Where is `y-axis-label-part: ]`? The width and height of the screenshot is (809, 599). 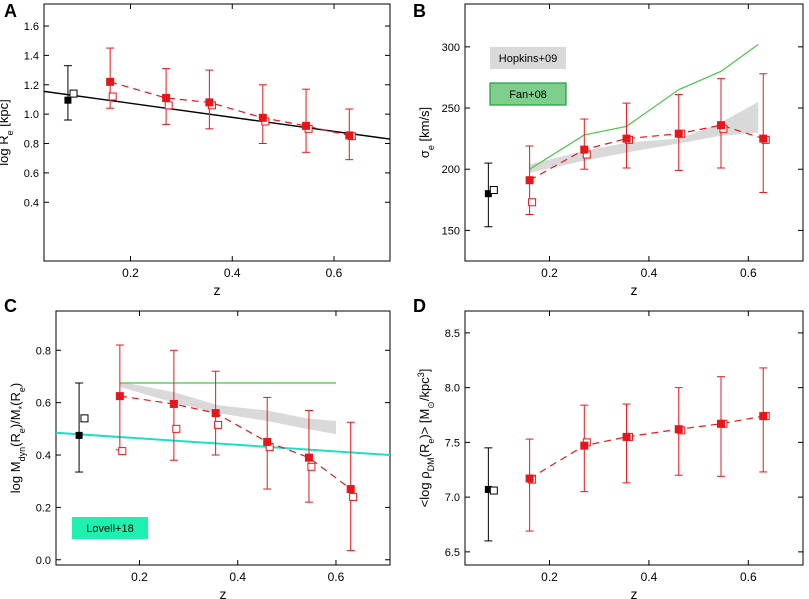 y-axis-label-part: ] is located at coordinates (424, 371).